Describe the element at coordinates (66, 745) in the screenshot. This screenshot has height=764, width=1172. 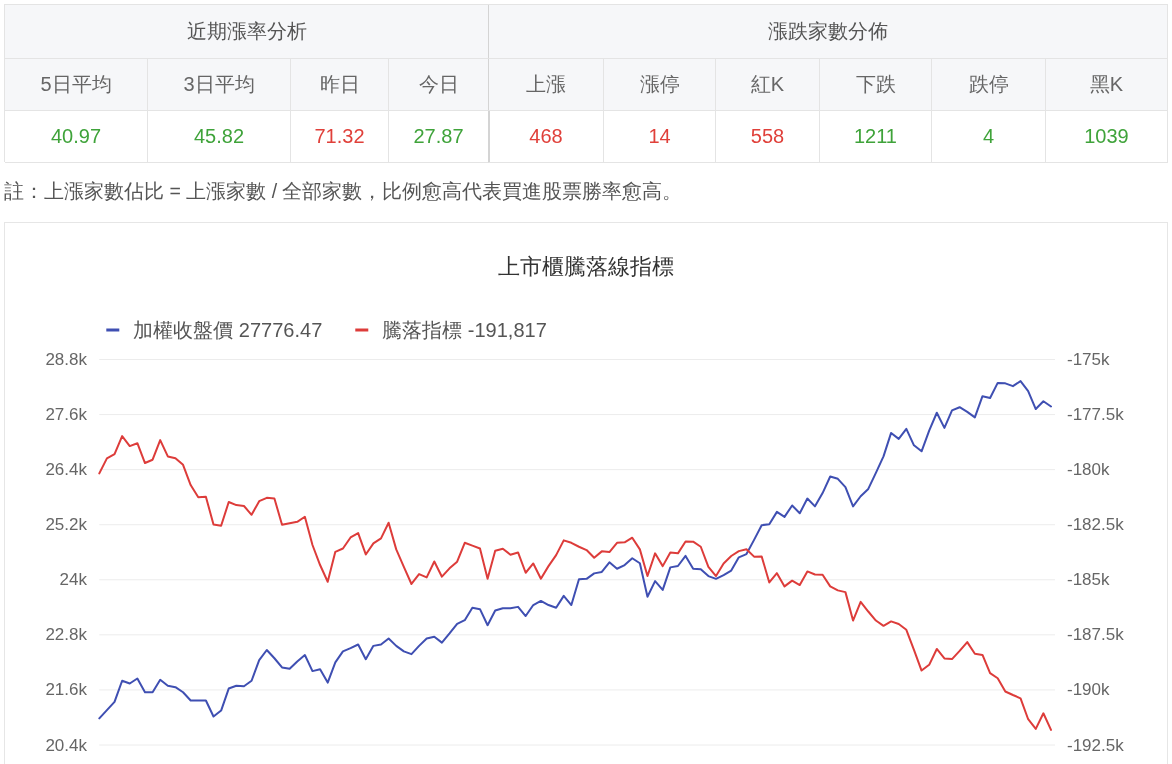
I see `y-tick-label: 20.4k` at that location.